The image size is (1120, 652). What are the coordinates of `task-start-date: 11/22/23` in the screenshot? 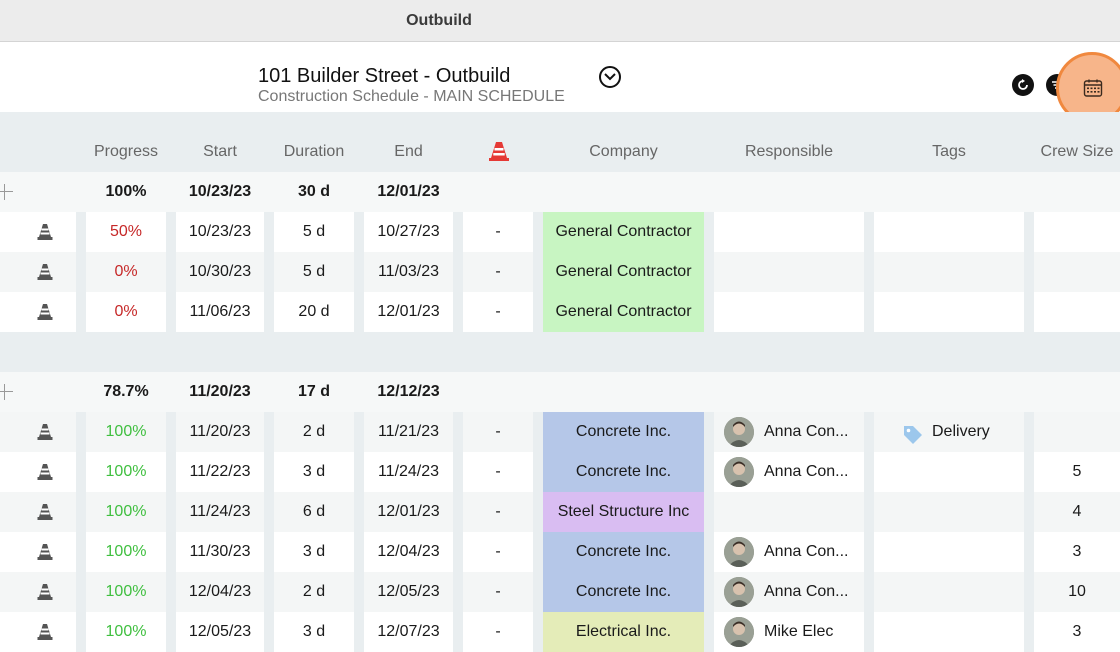 It's located at (220, 471).